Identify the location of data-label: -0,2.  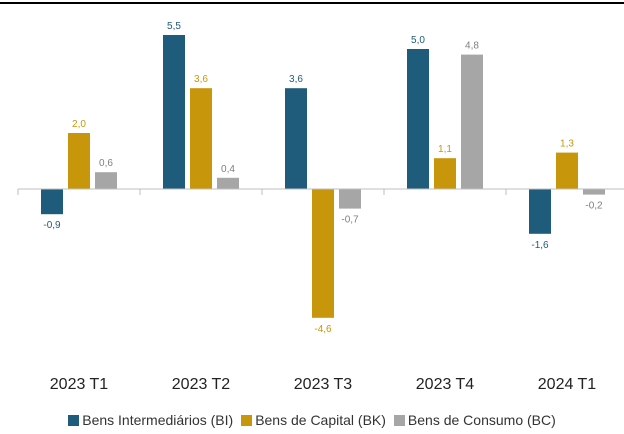
(594, 206).